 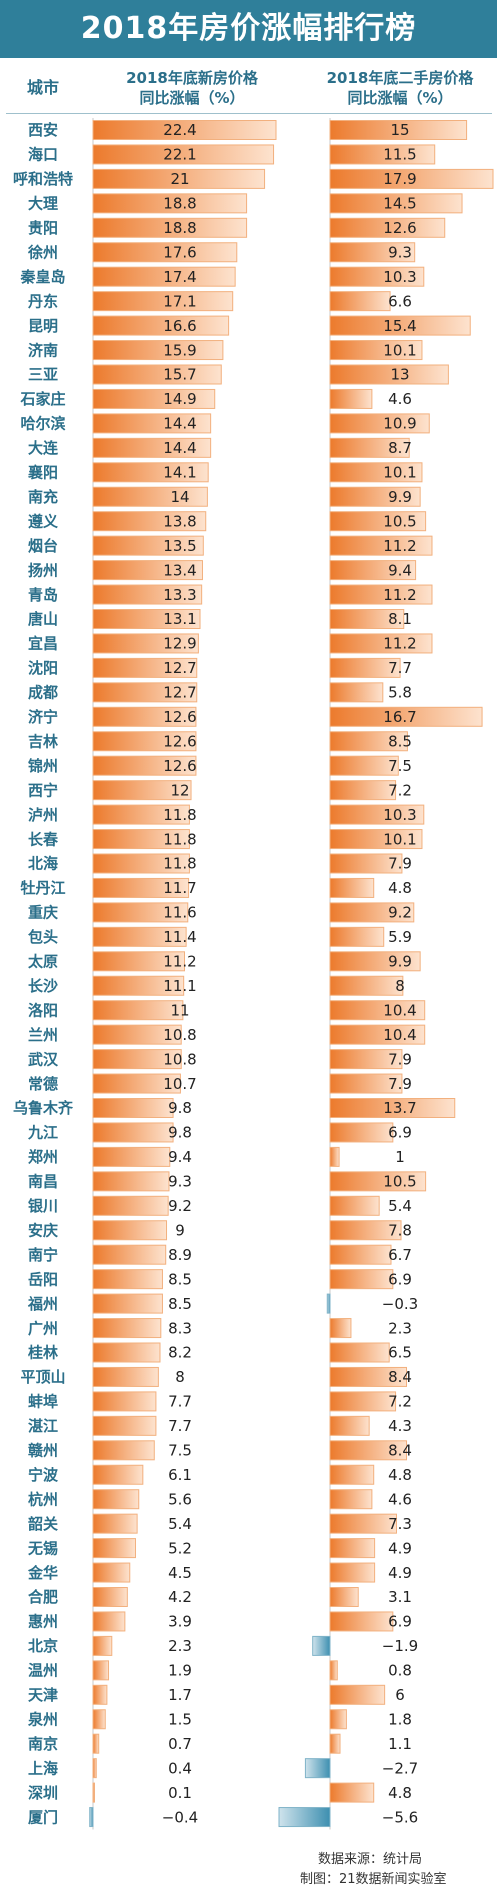 What do you see at coordinates (179, 252) in the screenshot?
I see `new-house-value-label: 17.6` at bounding box center [179, 252].